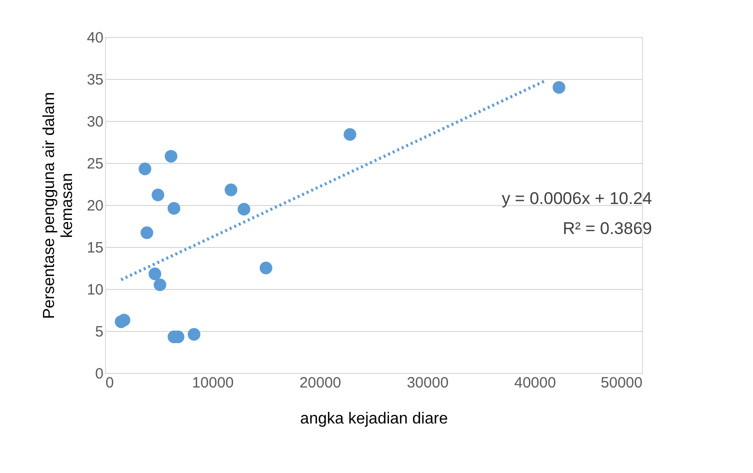  Describe the element at coordinates (95, 206) in the screenshot. I see `y-tick-label: 20` at that location.